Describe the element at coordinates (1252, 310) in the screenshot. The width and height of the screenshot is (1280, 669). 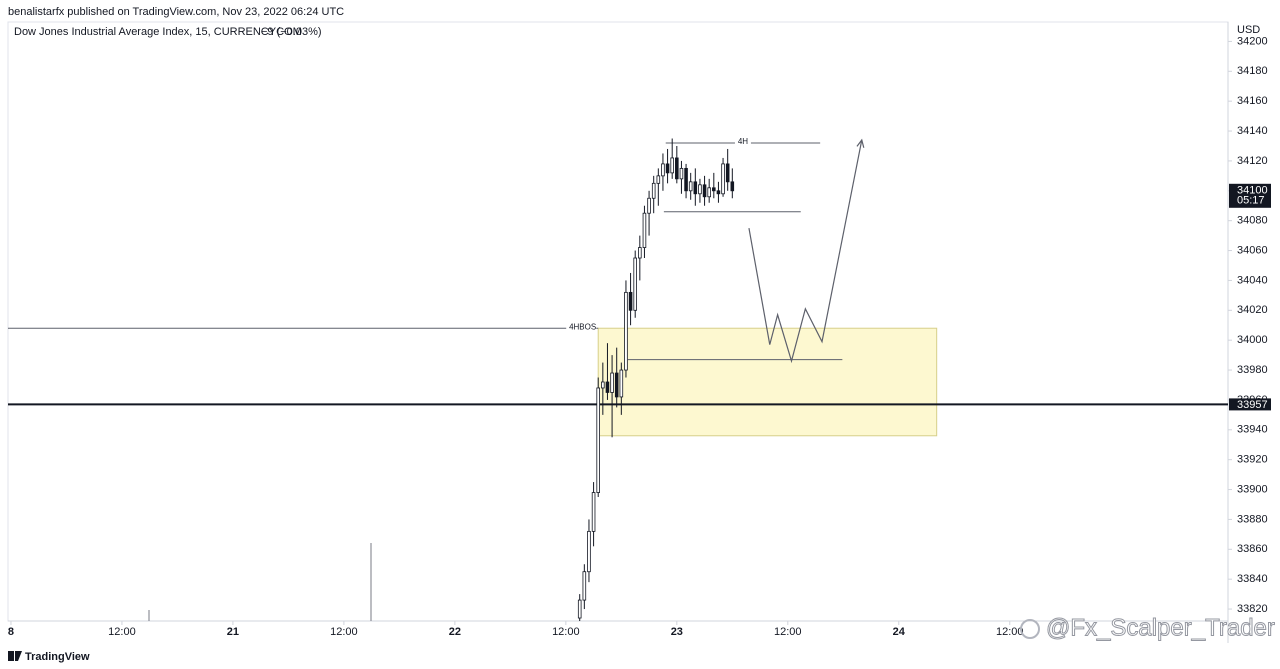
I see `y-tick-label: 34020` at that location.